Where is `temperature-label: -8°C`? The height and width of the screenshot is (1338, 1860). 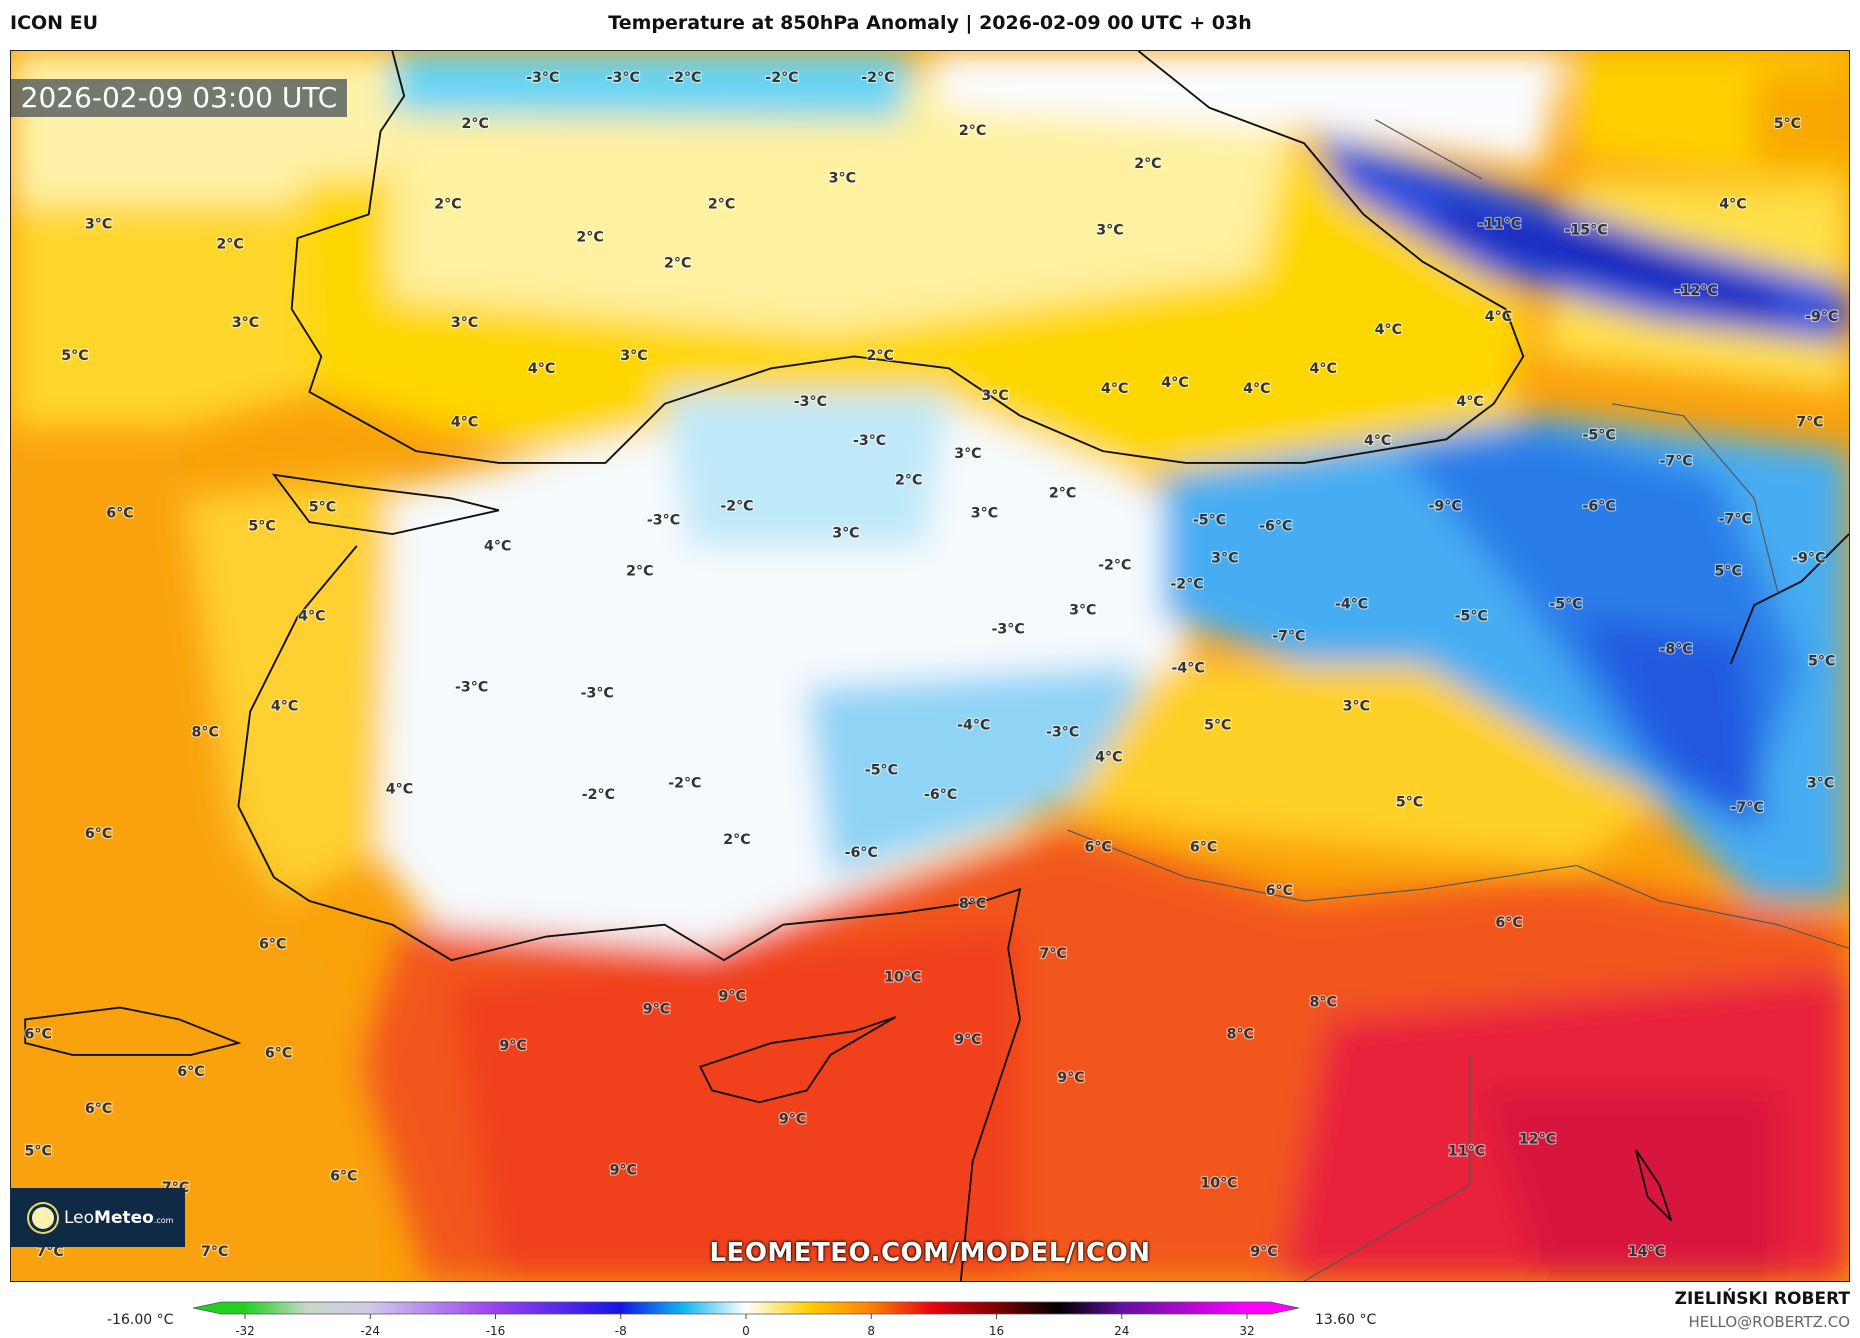
temperature-label: -8°C is located at coordinates (1675, 650).